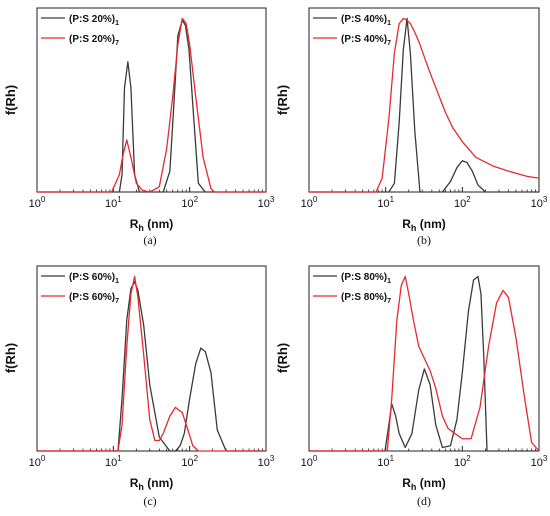 This screenshot has height=516, width=550. Describe the element at coordinates (94, 298) in the screenshot. I see `legend-label: (P:S 60%)7` at that location.